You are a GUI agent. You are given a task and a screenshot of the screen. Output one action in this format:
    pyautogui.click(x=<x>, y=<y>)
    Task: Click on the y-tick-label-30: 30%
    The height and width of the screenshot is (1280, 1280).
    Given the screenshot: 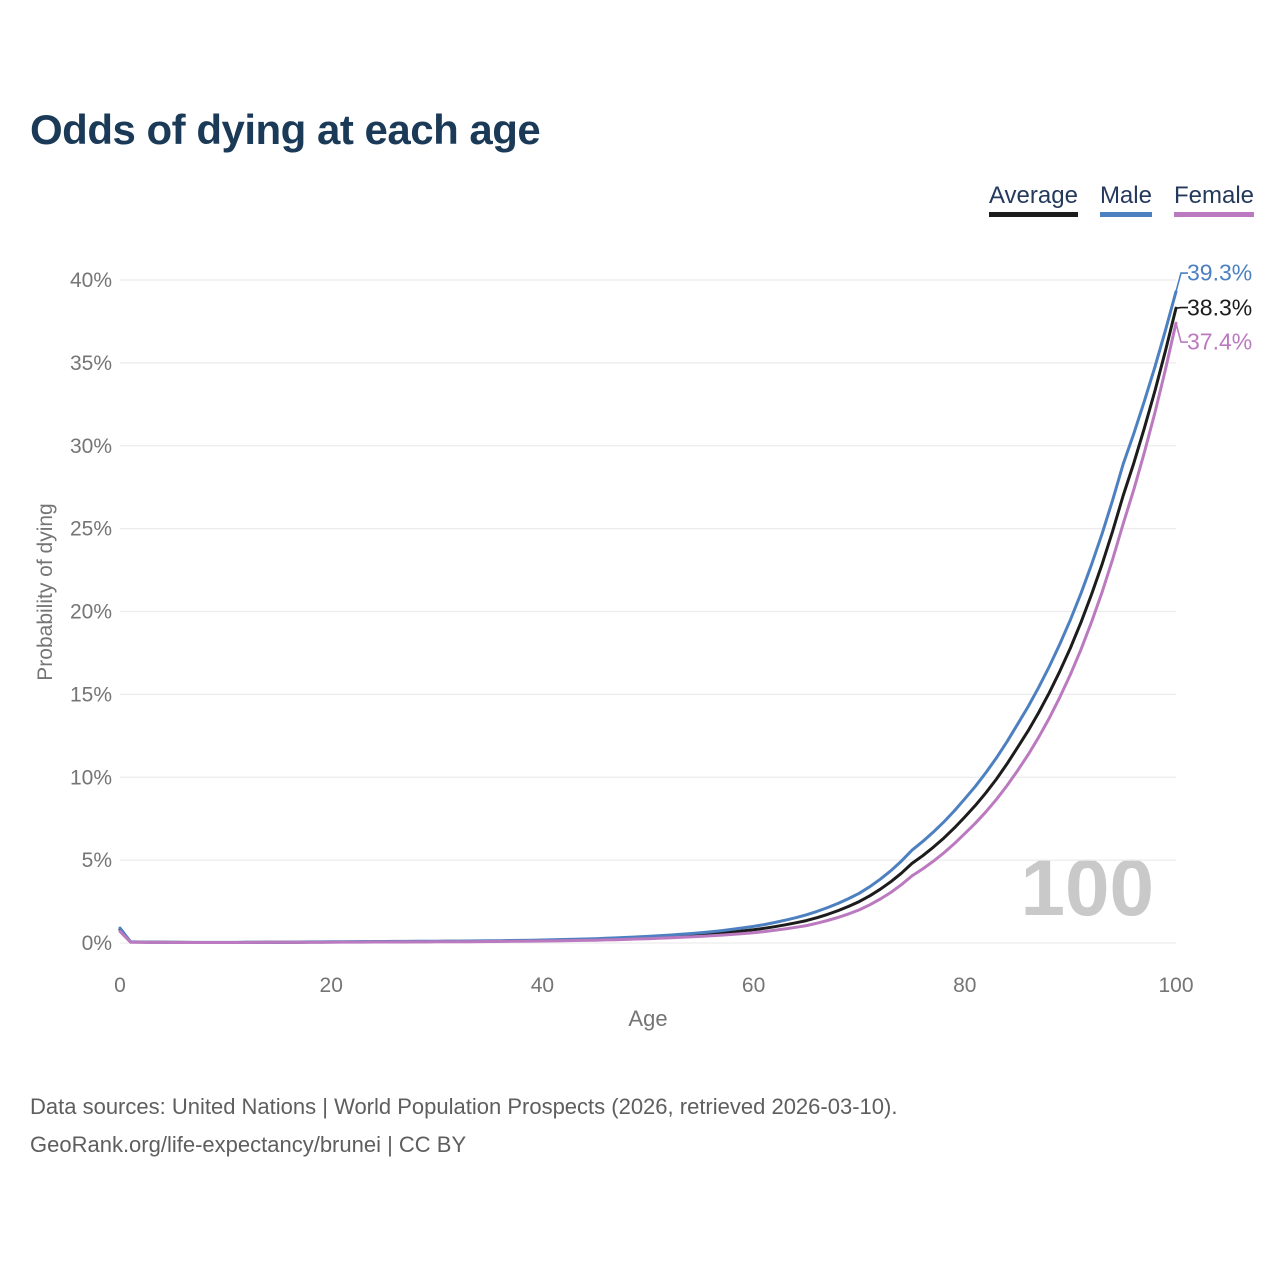 What is the action you would take?
    pyautogui.click(x=91, y=446)
    